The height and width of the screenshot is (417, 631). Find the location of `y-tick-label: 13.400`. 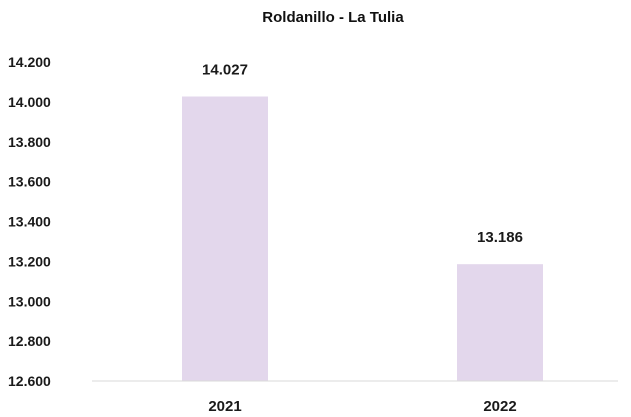

y-tick-label: 13.400 is located at coordinates (29, 222).